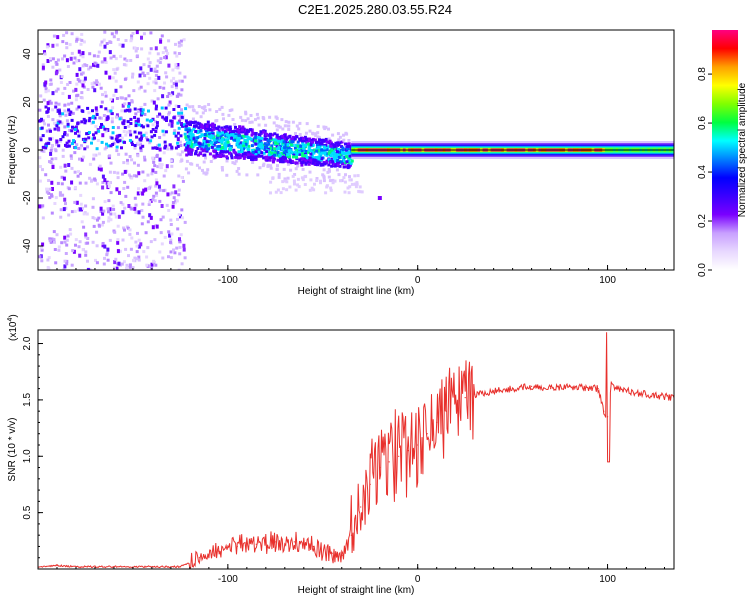  I want to click on y-scale-prefix: (x10, so click(13, 331).